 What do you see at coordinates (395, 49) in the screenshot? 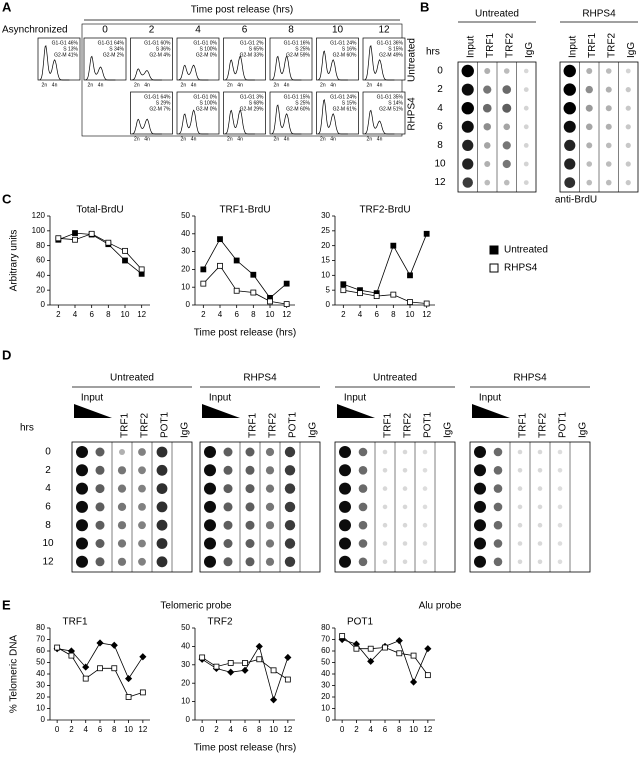
I see `cell-stat: S 15%` at bounding box center [395, 49].